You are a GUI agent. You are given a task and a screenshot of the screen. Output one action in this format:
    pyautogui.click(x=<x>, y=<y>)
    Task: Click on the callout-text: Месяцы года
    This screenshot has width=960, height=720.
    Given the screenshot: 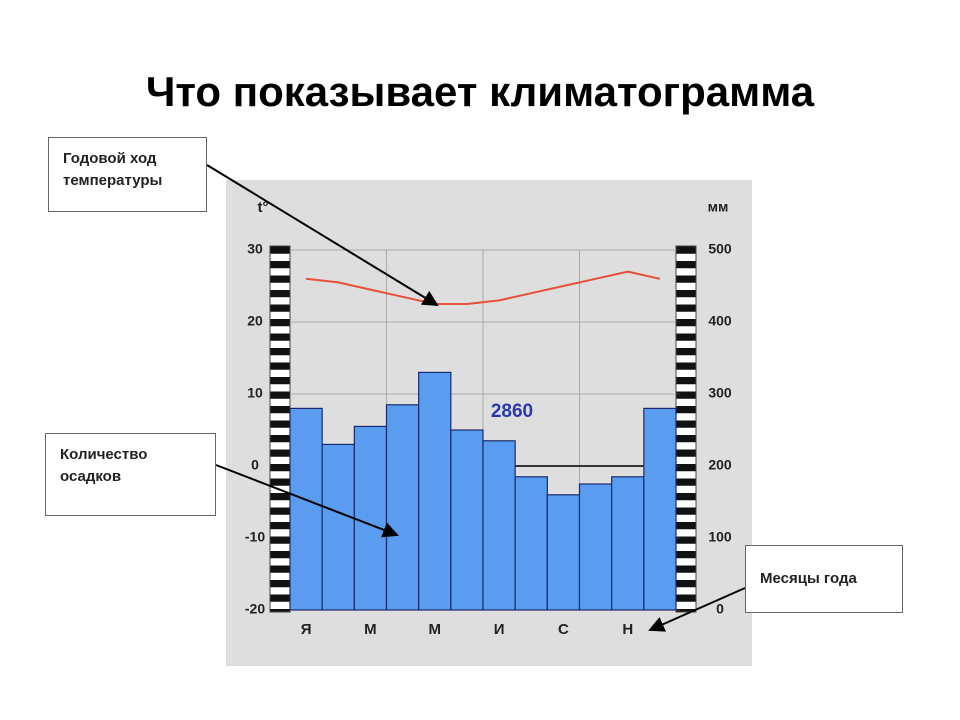 What is the action you would take?
    pyautogui.click(x=808, y=578)
    